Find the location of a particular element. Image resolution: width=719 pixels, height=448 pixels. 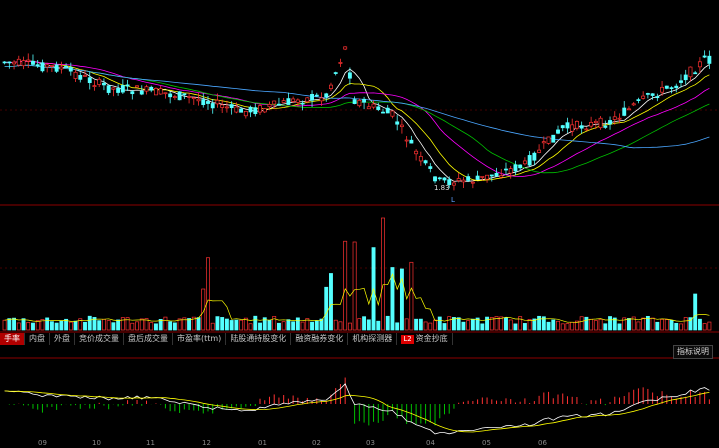

tab-northbound-holding: 陆股通持股变化 is located at coordinates (259, 339).